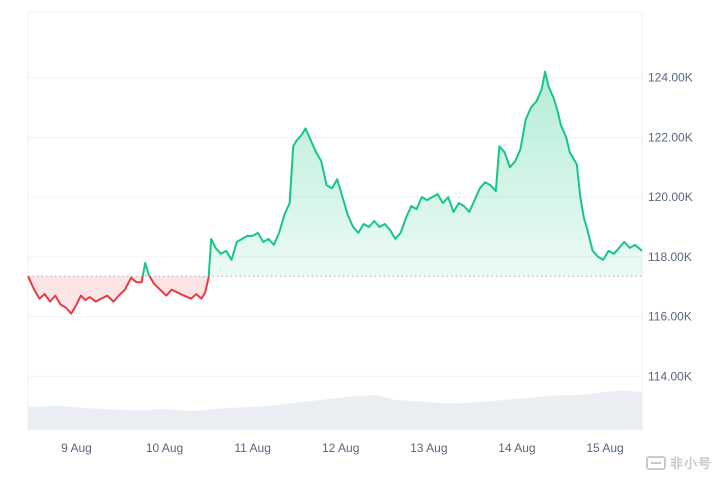 The image size is (720, 480). What do you see at coordinates (164, 448) in the screenshot?
I see `x-tick-label: 10 Aug` at bounding box center [164, 448].